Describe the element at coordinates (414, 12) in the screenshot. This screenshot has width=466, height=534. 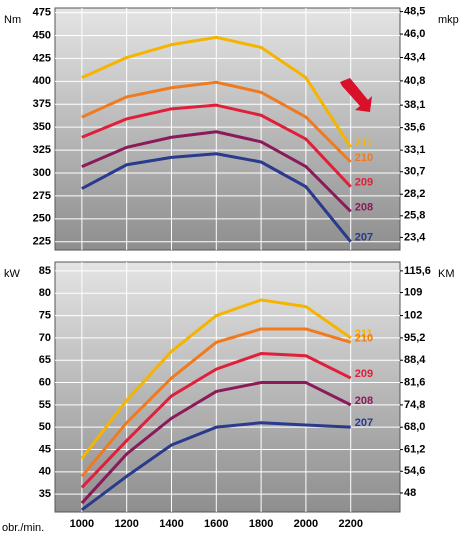
I see `y2-tick-label: 48,5` at that location.